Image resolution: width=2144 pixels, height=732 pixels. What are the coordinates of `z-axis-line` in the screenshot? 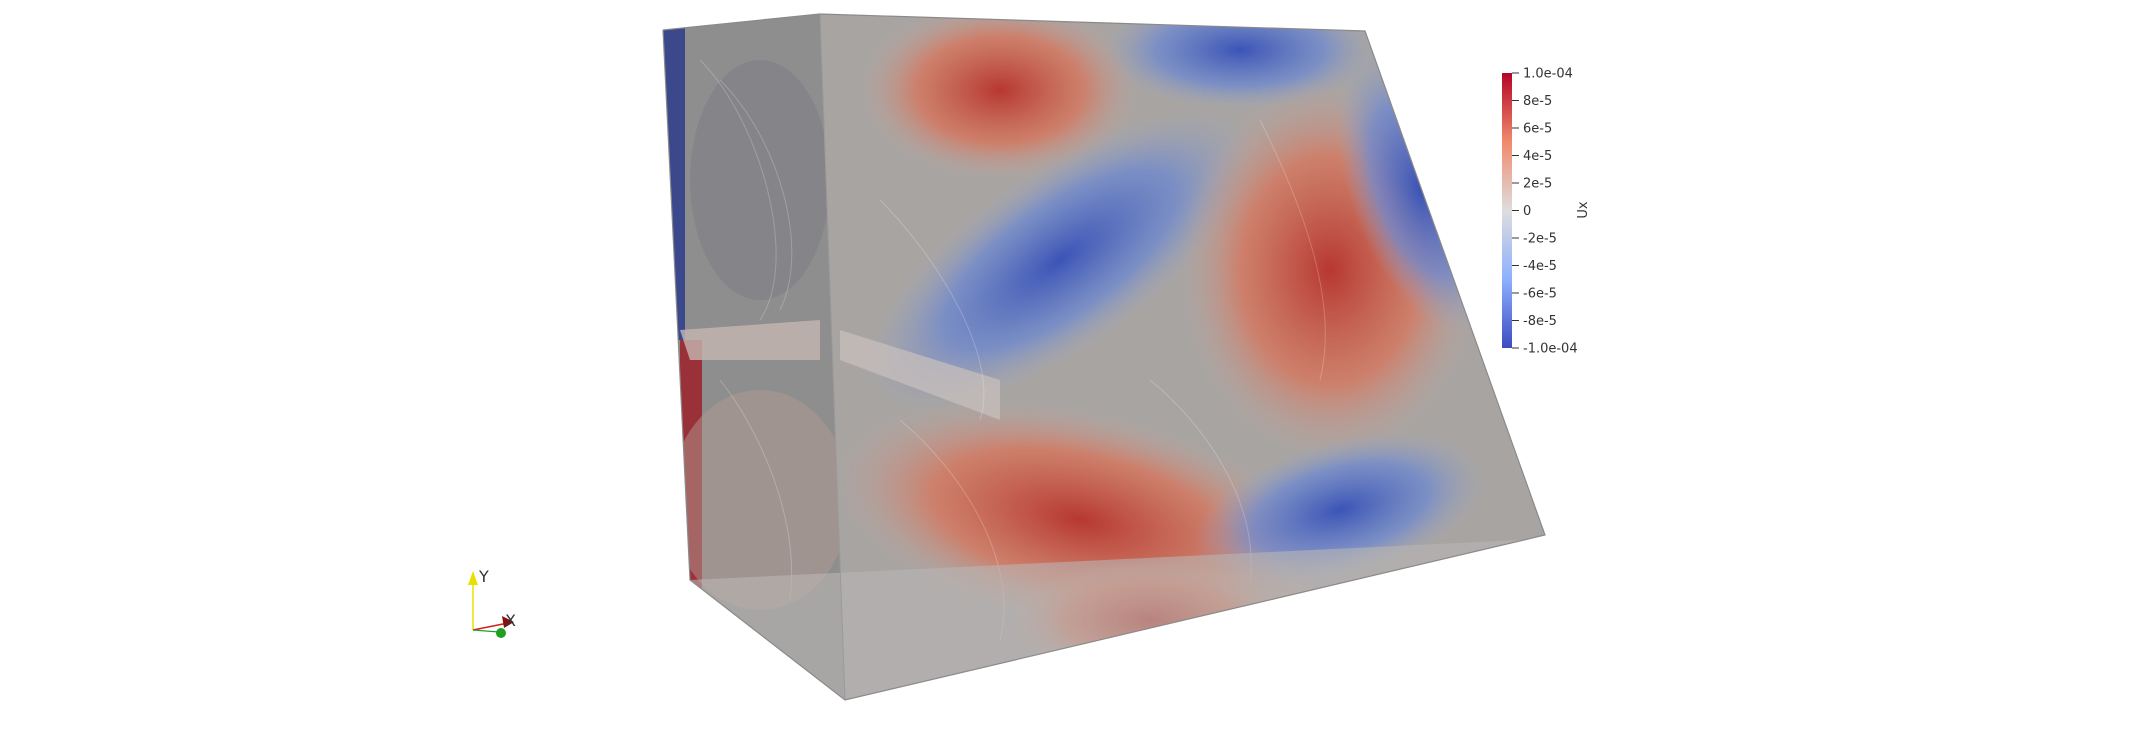 It's located at (486, 631).